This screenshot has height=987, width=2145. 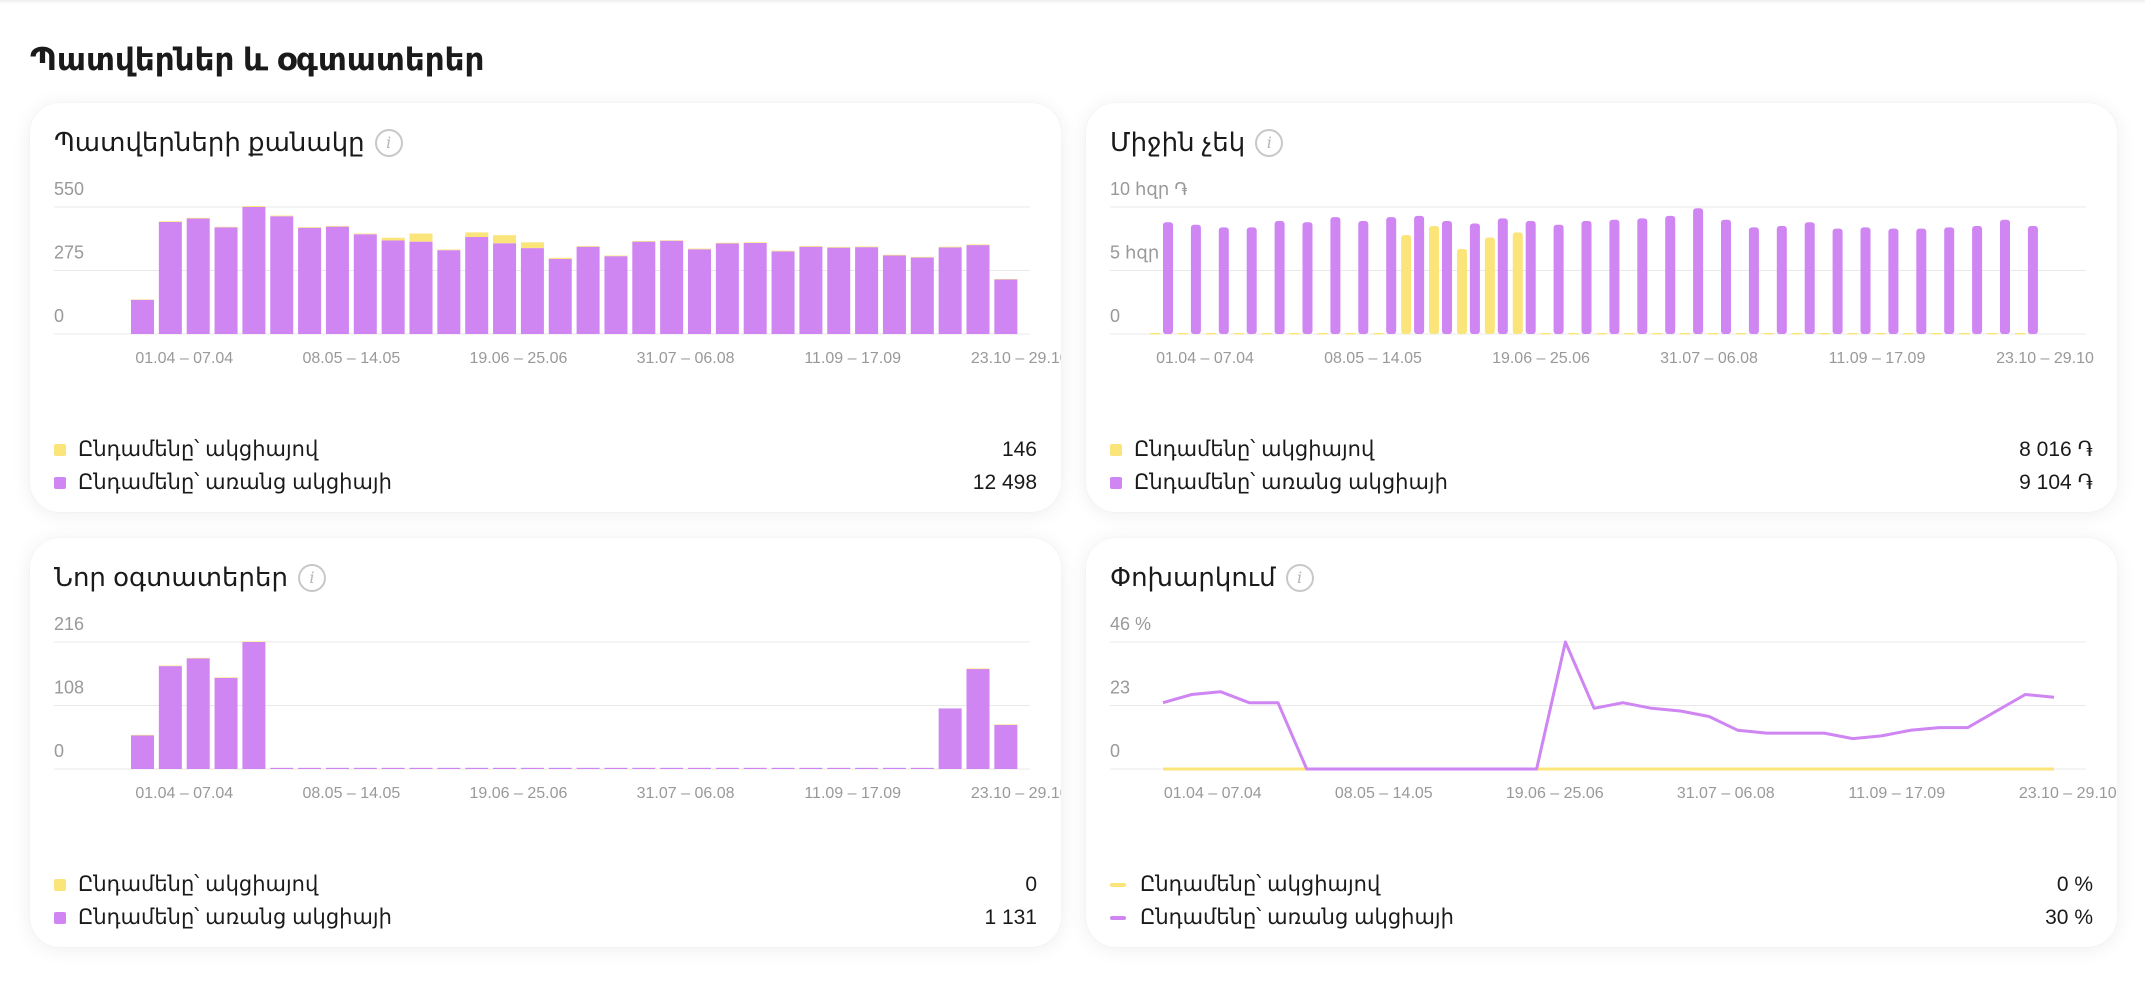 What do you see at coordinates (1205, 358) in the screenshot?
I see `x-tick-label: 01.04 – 07.04` at bounding box center [1205, 358].